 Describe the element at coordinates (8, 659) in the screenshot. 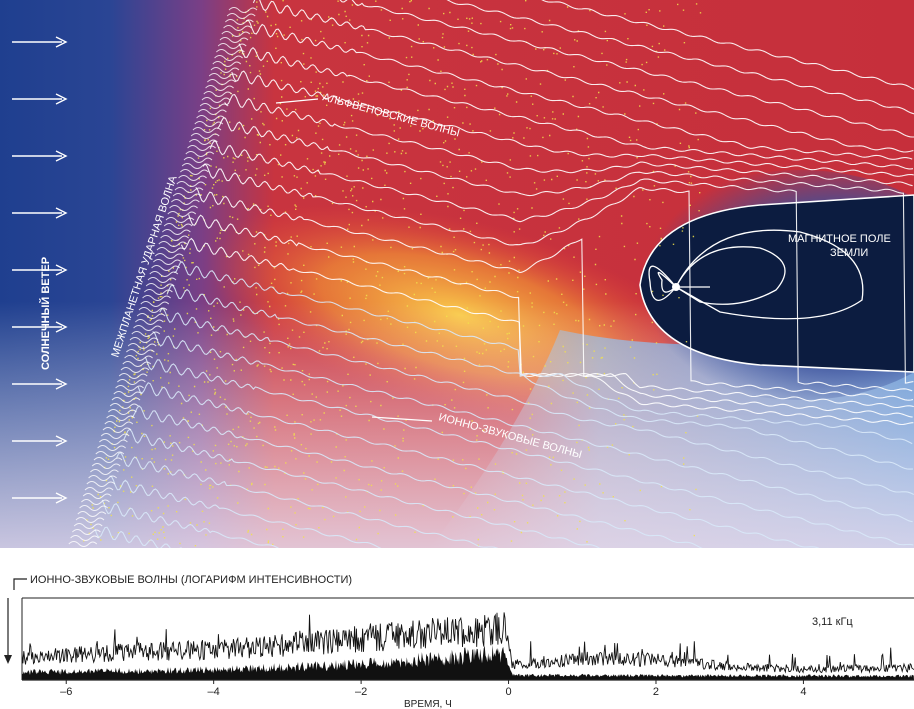

I see `y-axis-arrowhead` at that location.